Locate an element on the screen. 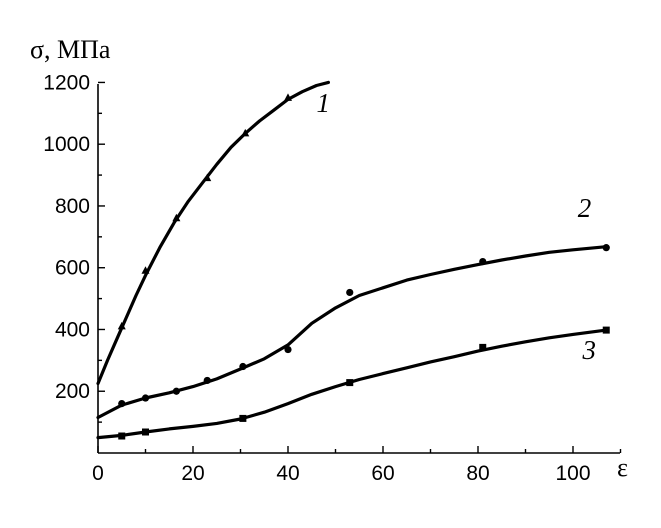  x-tick-label: 20 is located at coordinates (192, 473).